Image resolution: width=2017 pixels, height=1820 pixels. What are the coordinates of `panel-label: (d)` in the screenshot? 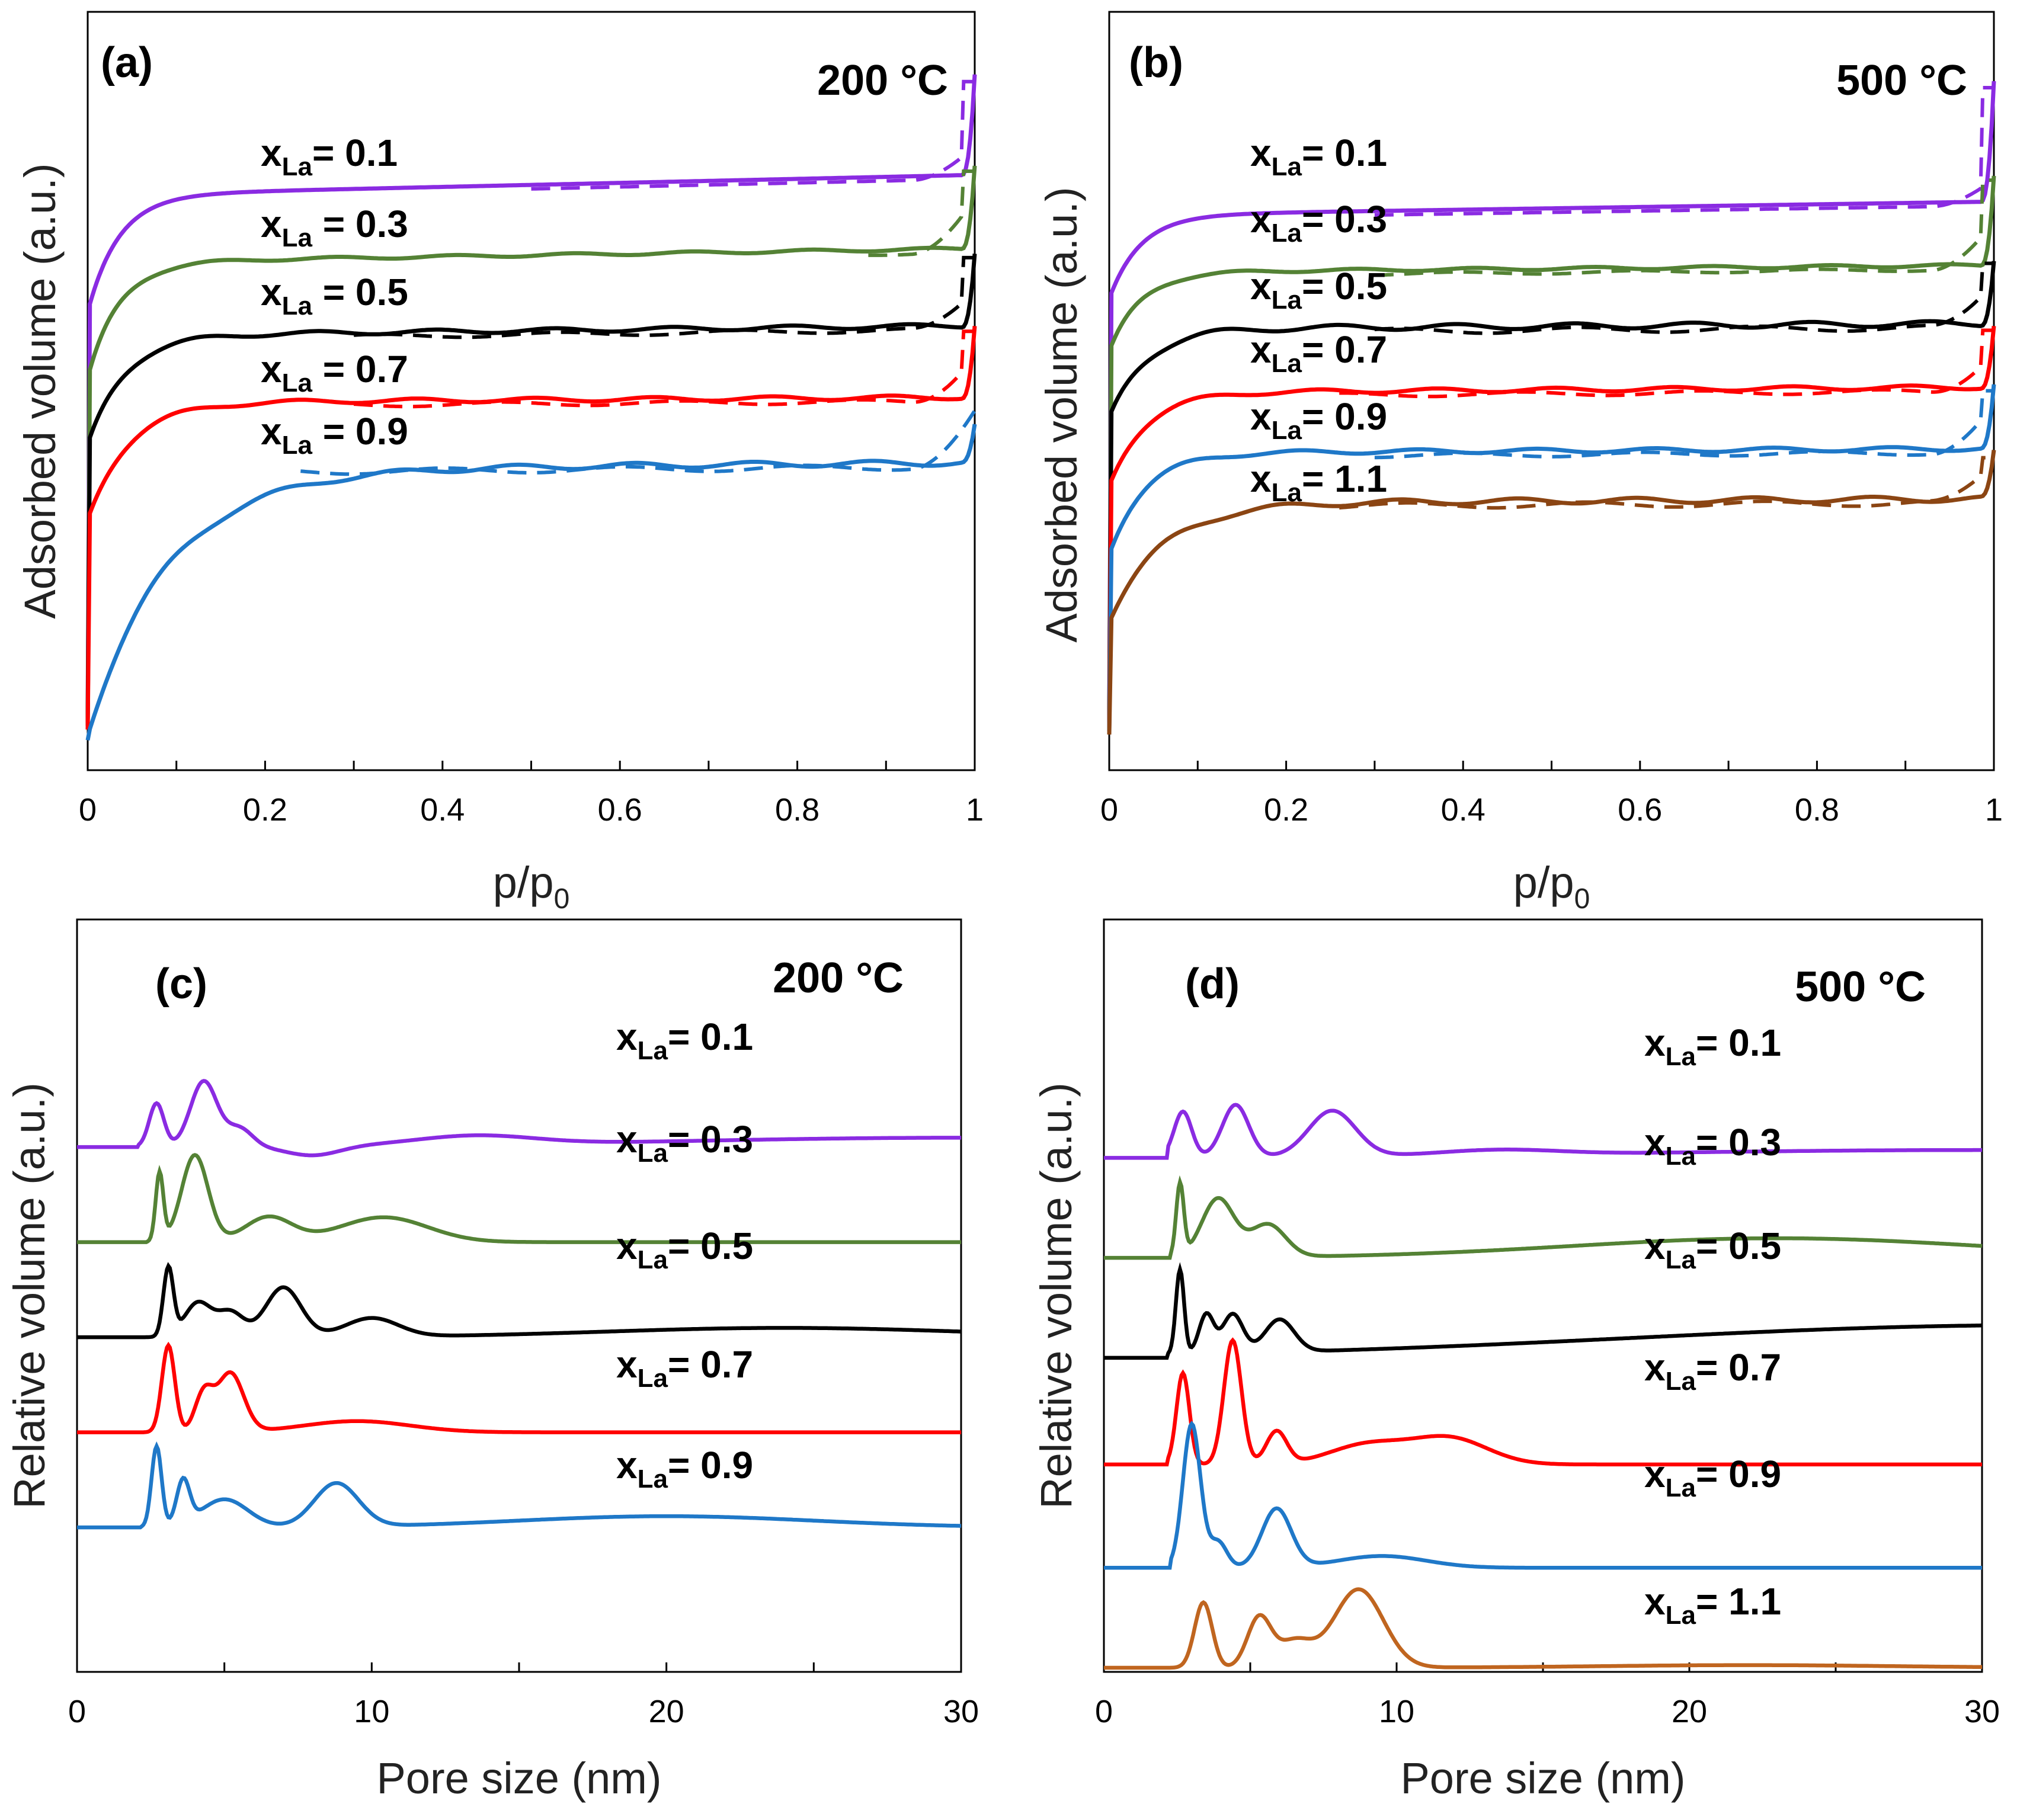 It's located at (1212, 984).